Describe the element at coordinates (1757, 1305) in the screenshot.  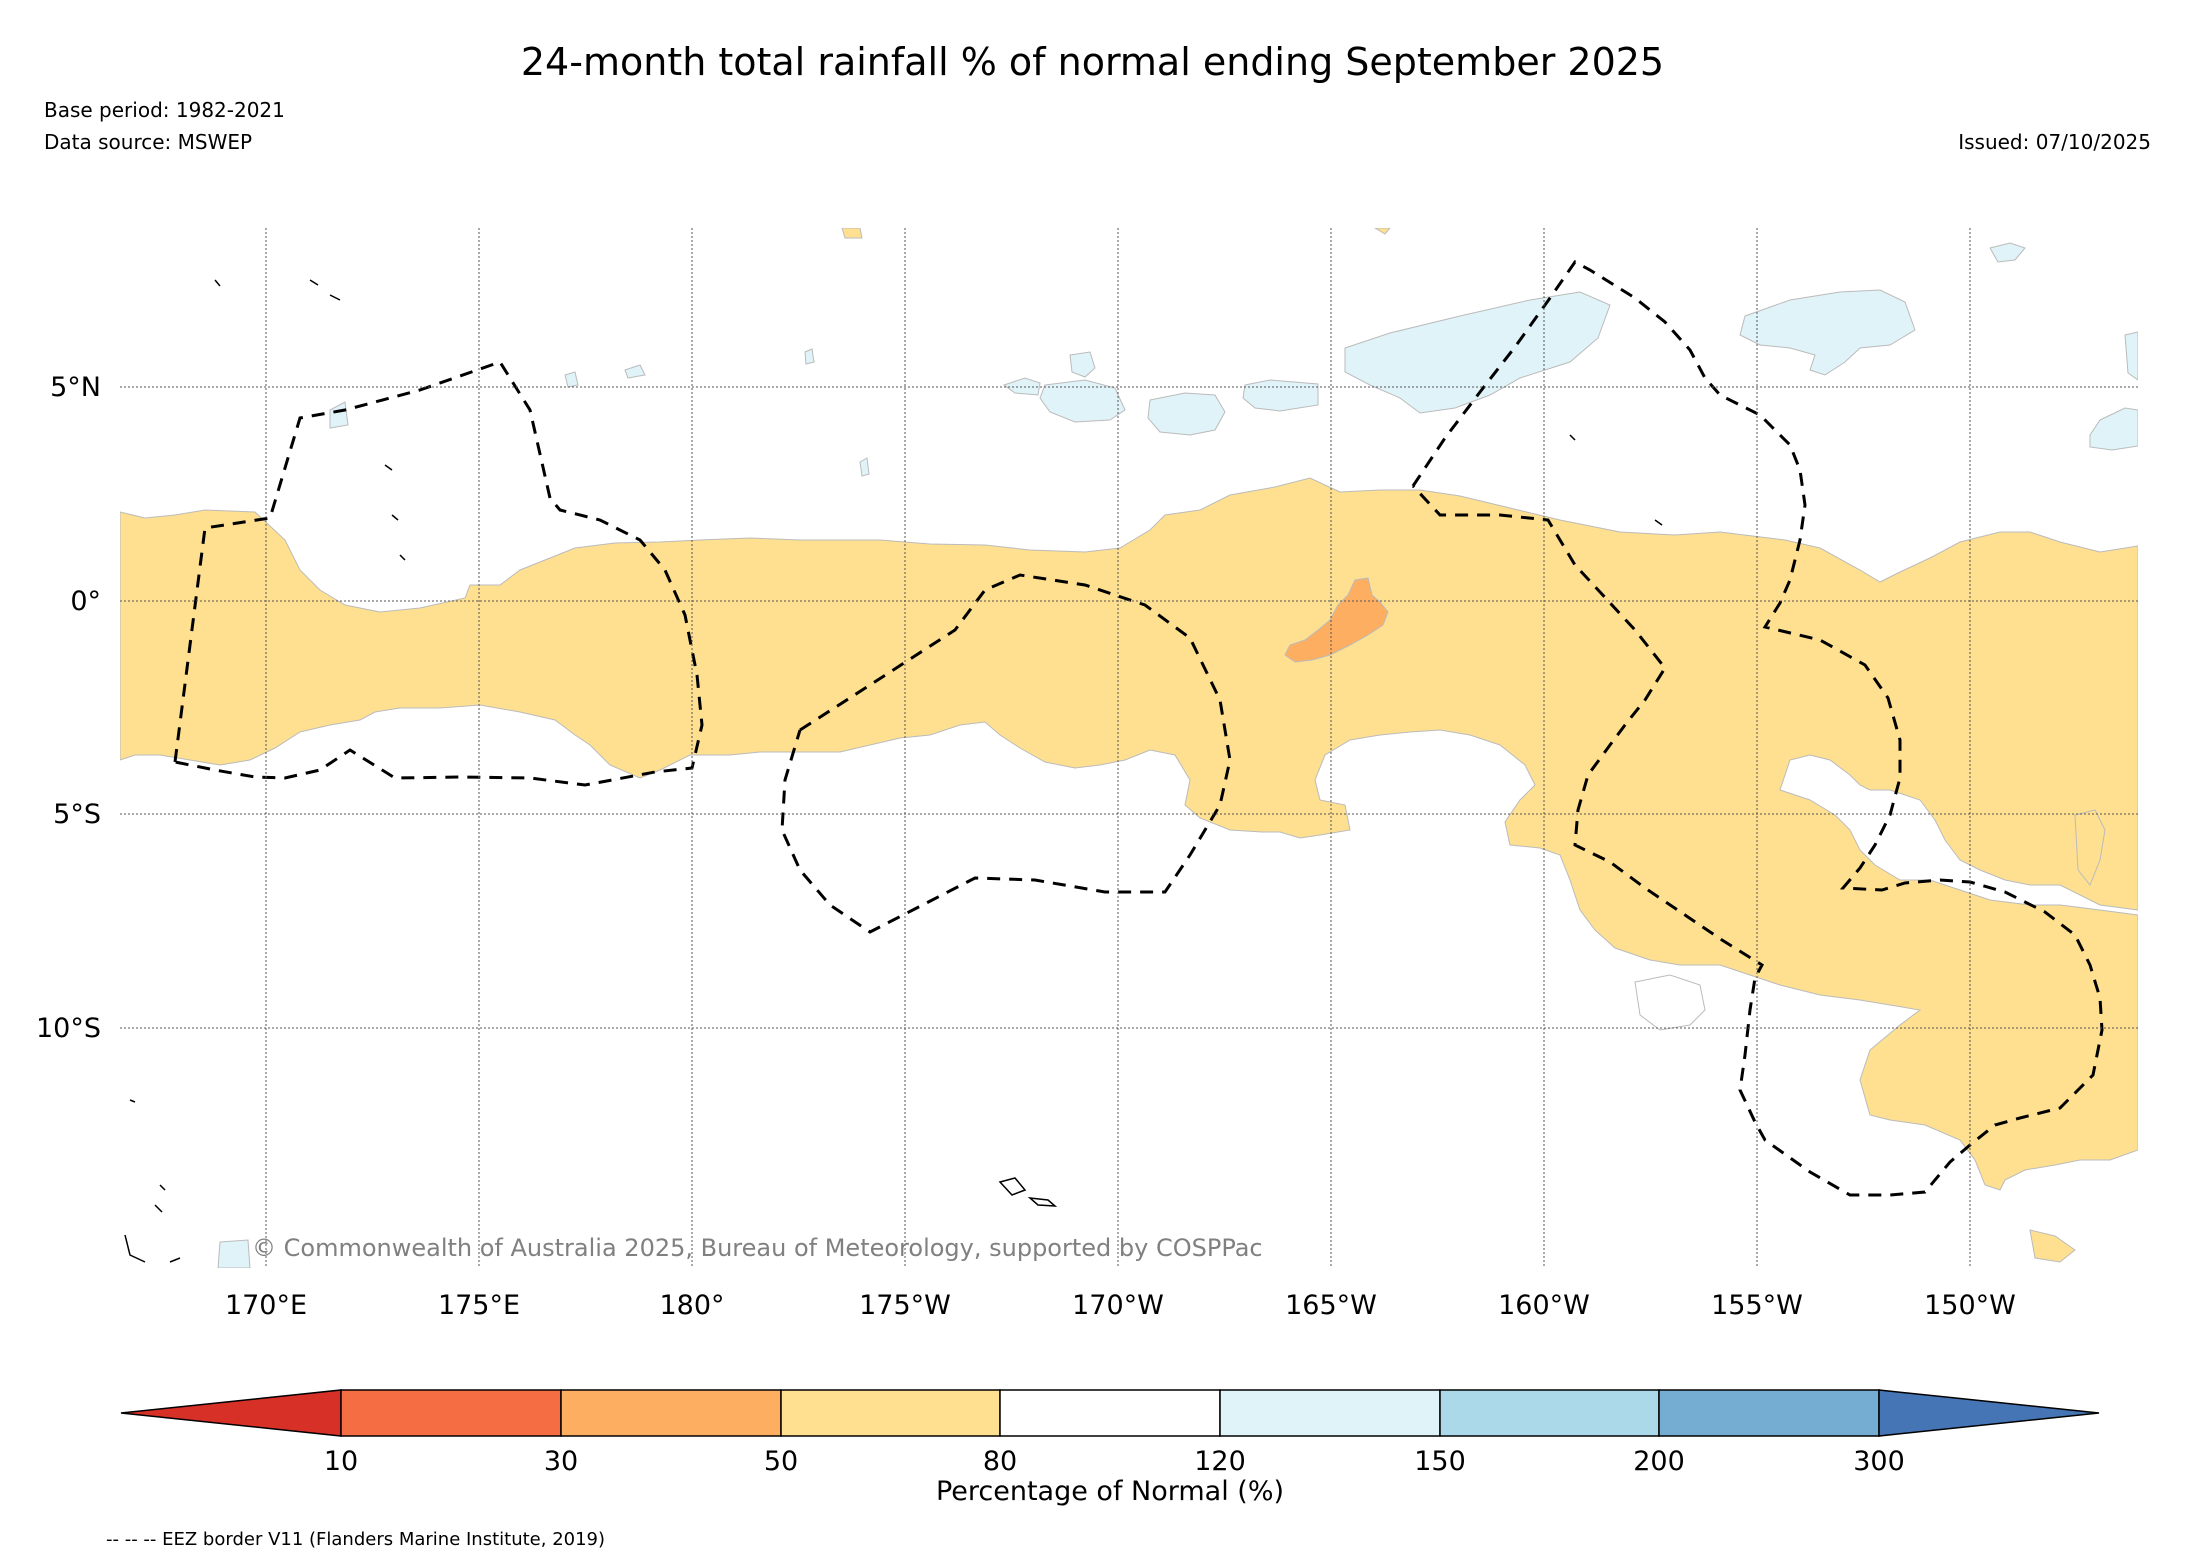
I see `lon-label-155w: 155°W` at that location.